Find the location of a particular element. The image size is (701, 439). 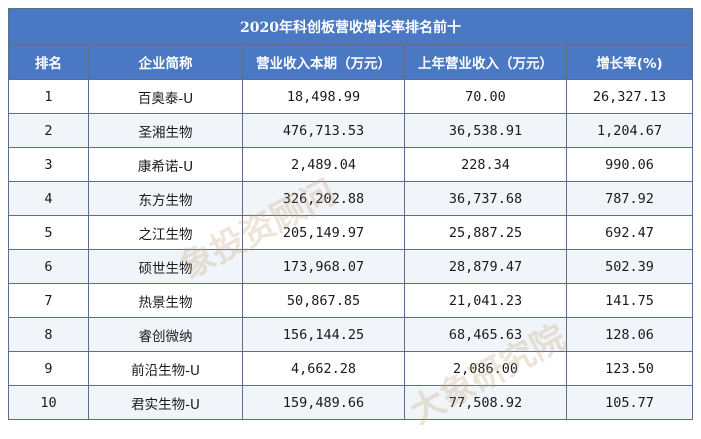

table-row: 10 君实生物-U 159,489.66 77,508.92 105.77 is located at coordinates (351, 402).